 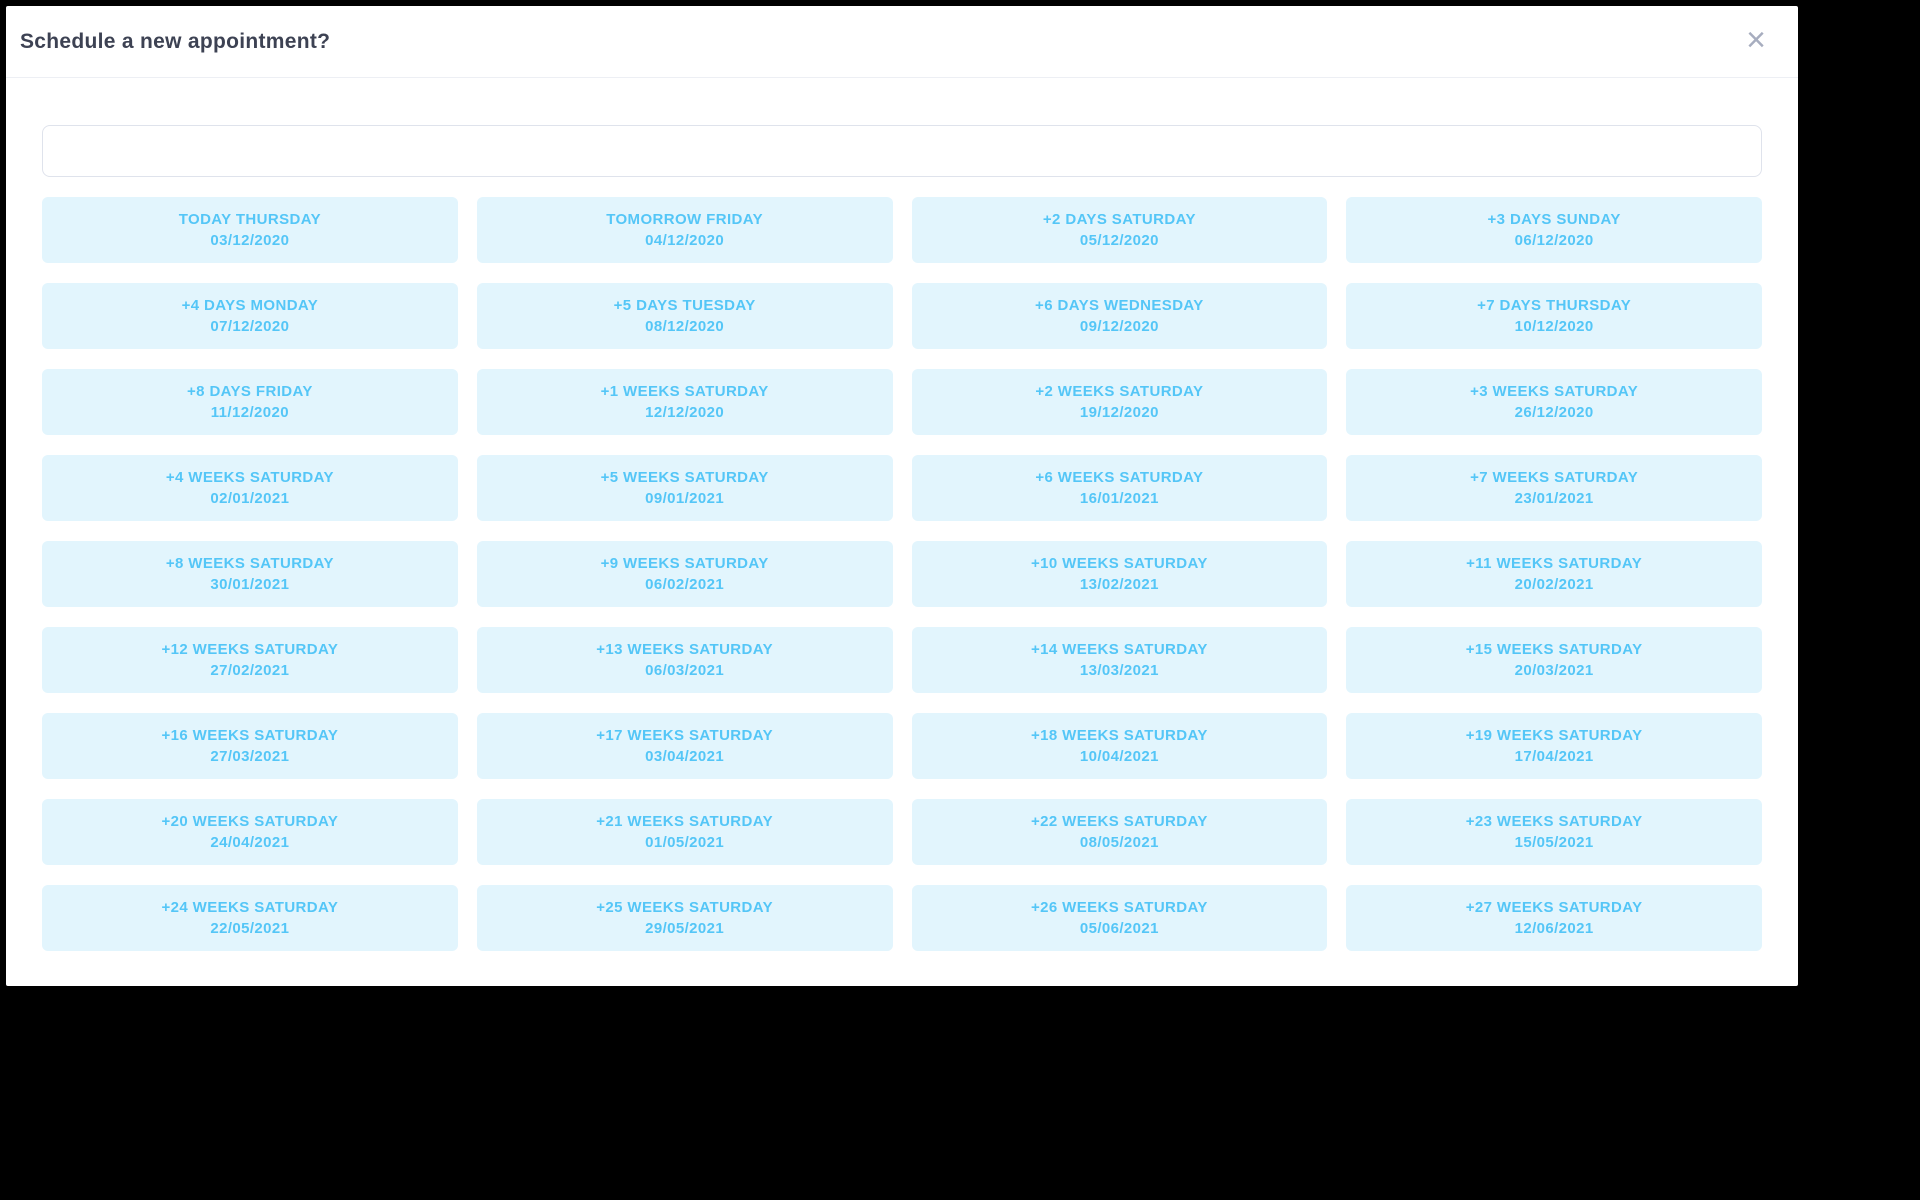 I want to click on date-option-button: TODAY THURSDAY 03/12/2020, so click(x=250, y=230).